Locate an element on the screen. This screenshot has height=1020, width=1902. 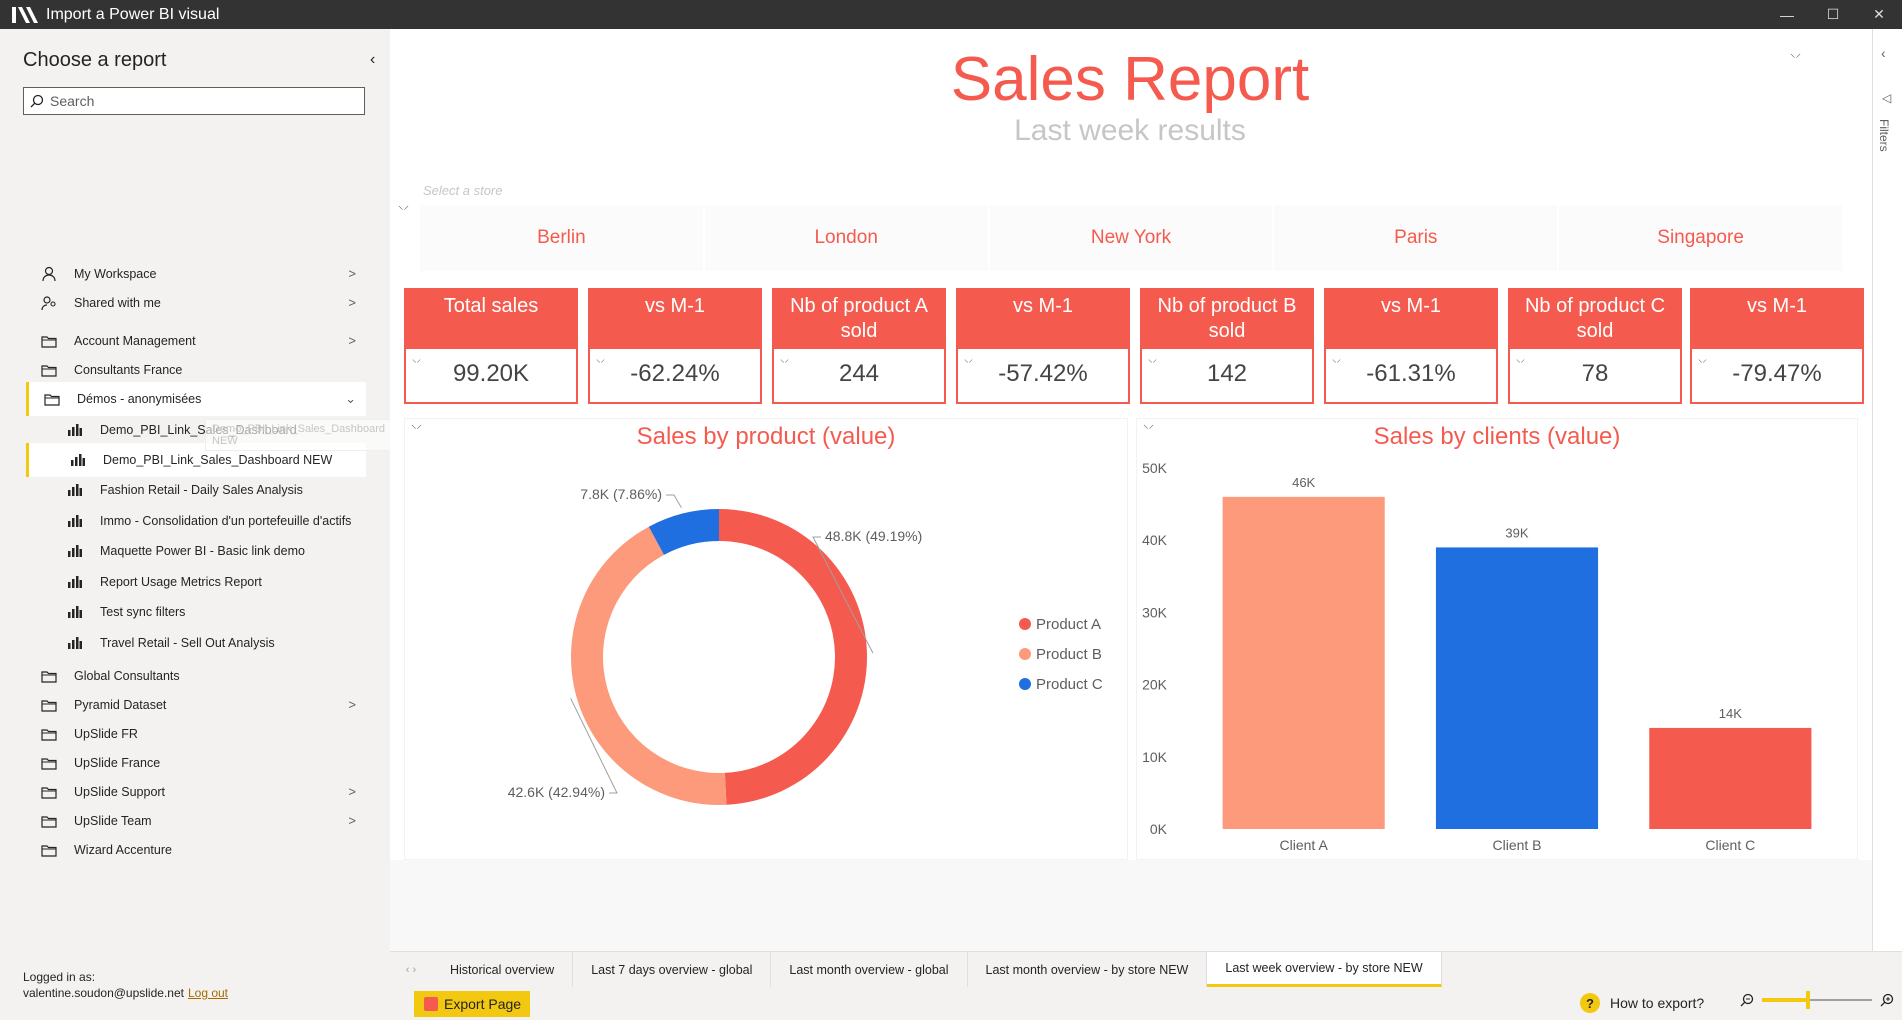
store-option-singapore: Singapore is located at coordinates (1701, 238).